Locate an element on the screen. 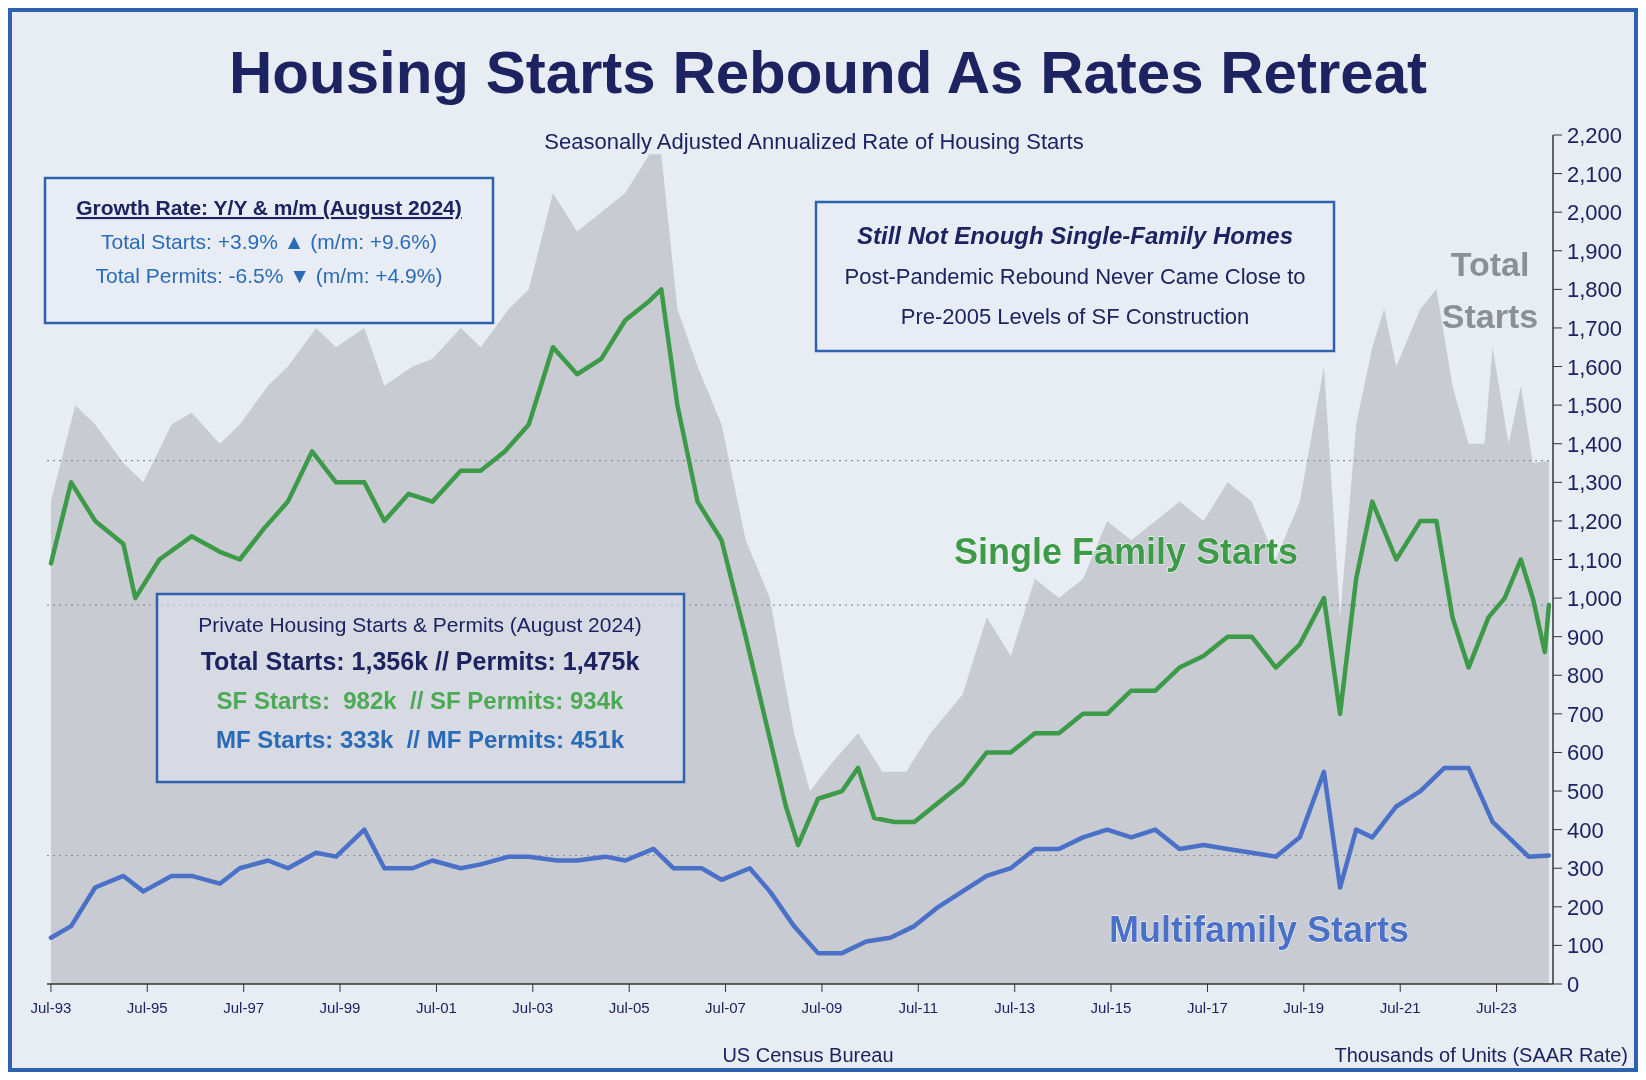 Image resolution: width=1646 pixels, height=1080 pixels. y-tick-label: 1,600 is located at coordinates (1595, 367).